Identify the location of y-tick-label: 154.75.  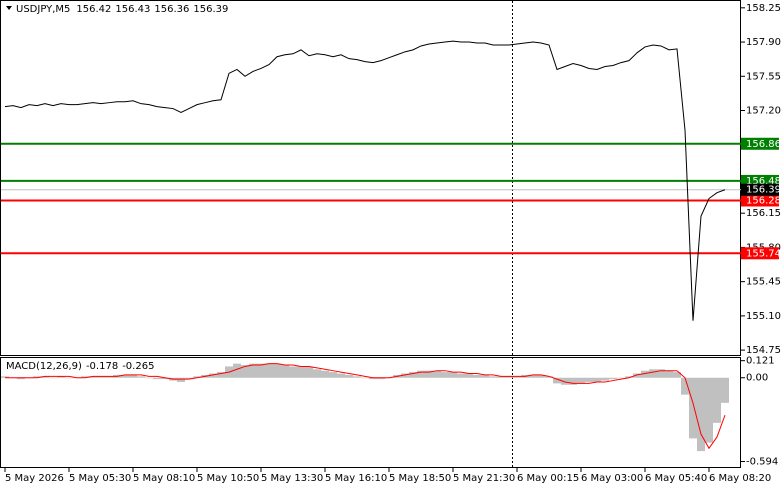
(763, 350).